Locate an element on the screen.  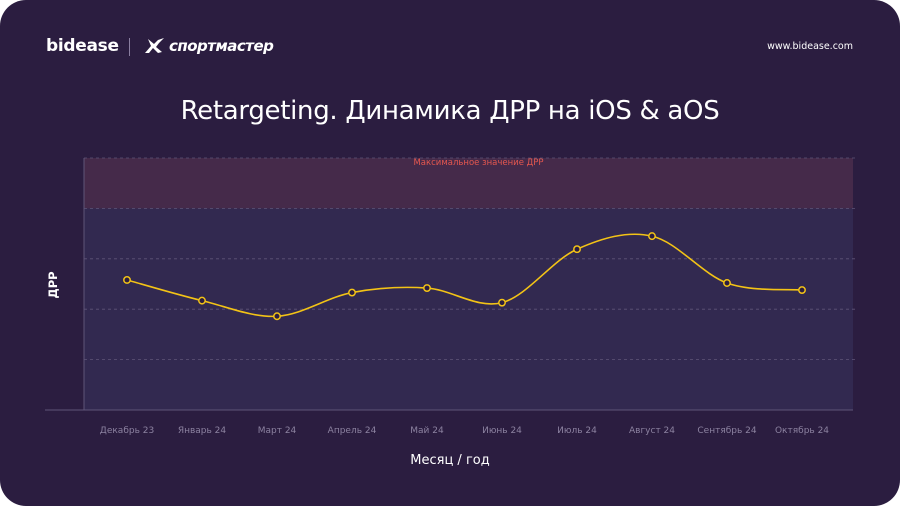
chart-title: Retargeting. Динамика ДРР на iOS & aOS is located at coordinates (450, 111).